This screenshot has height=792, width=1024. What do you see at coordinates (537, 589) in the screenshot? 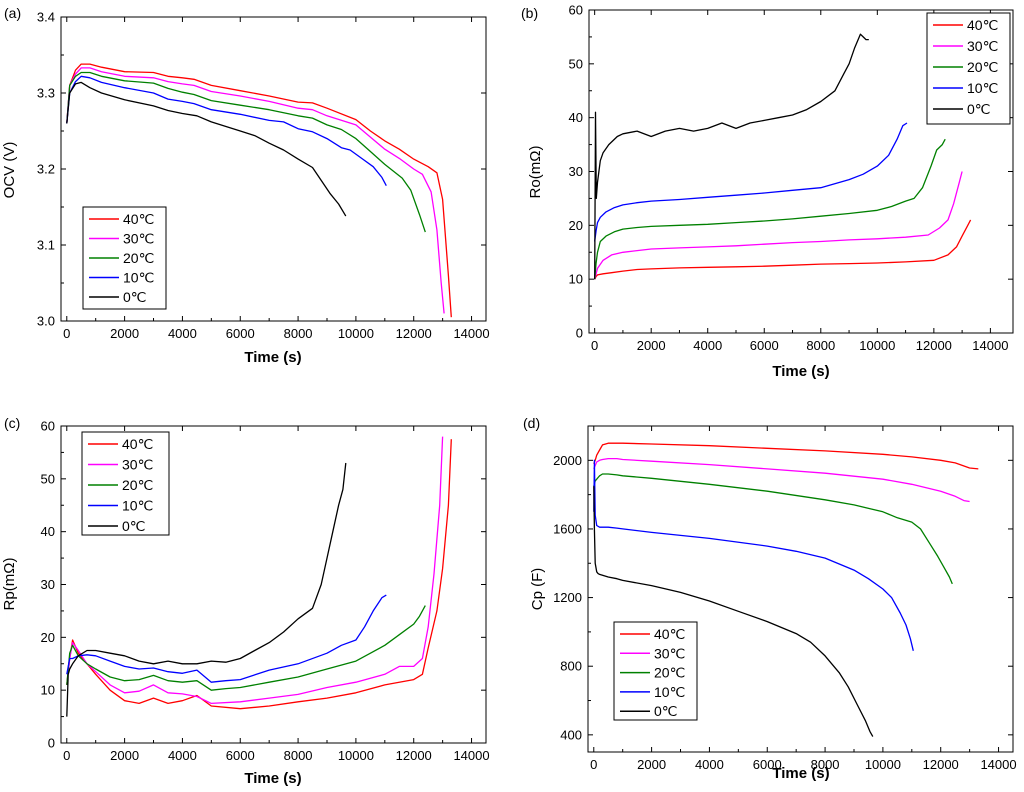
I see `y-axis-title: Cp (F)` at bounding box center [537, 589].